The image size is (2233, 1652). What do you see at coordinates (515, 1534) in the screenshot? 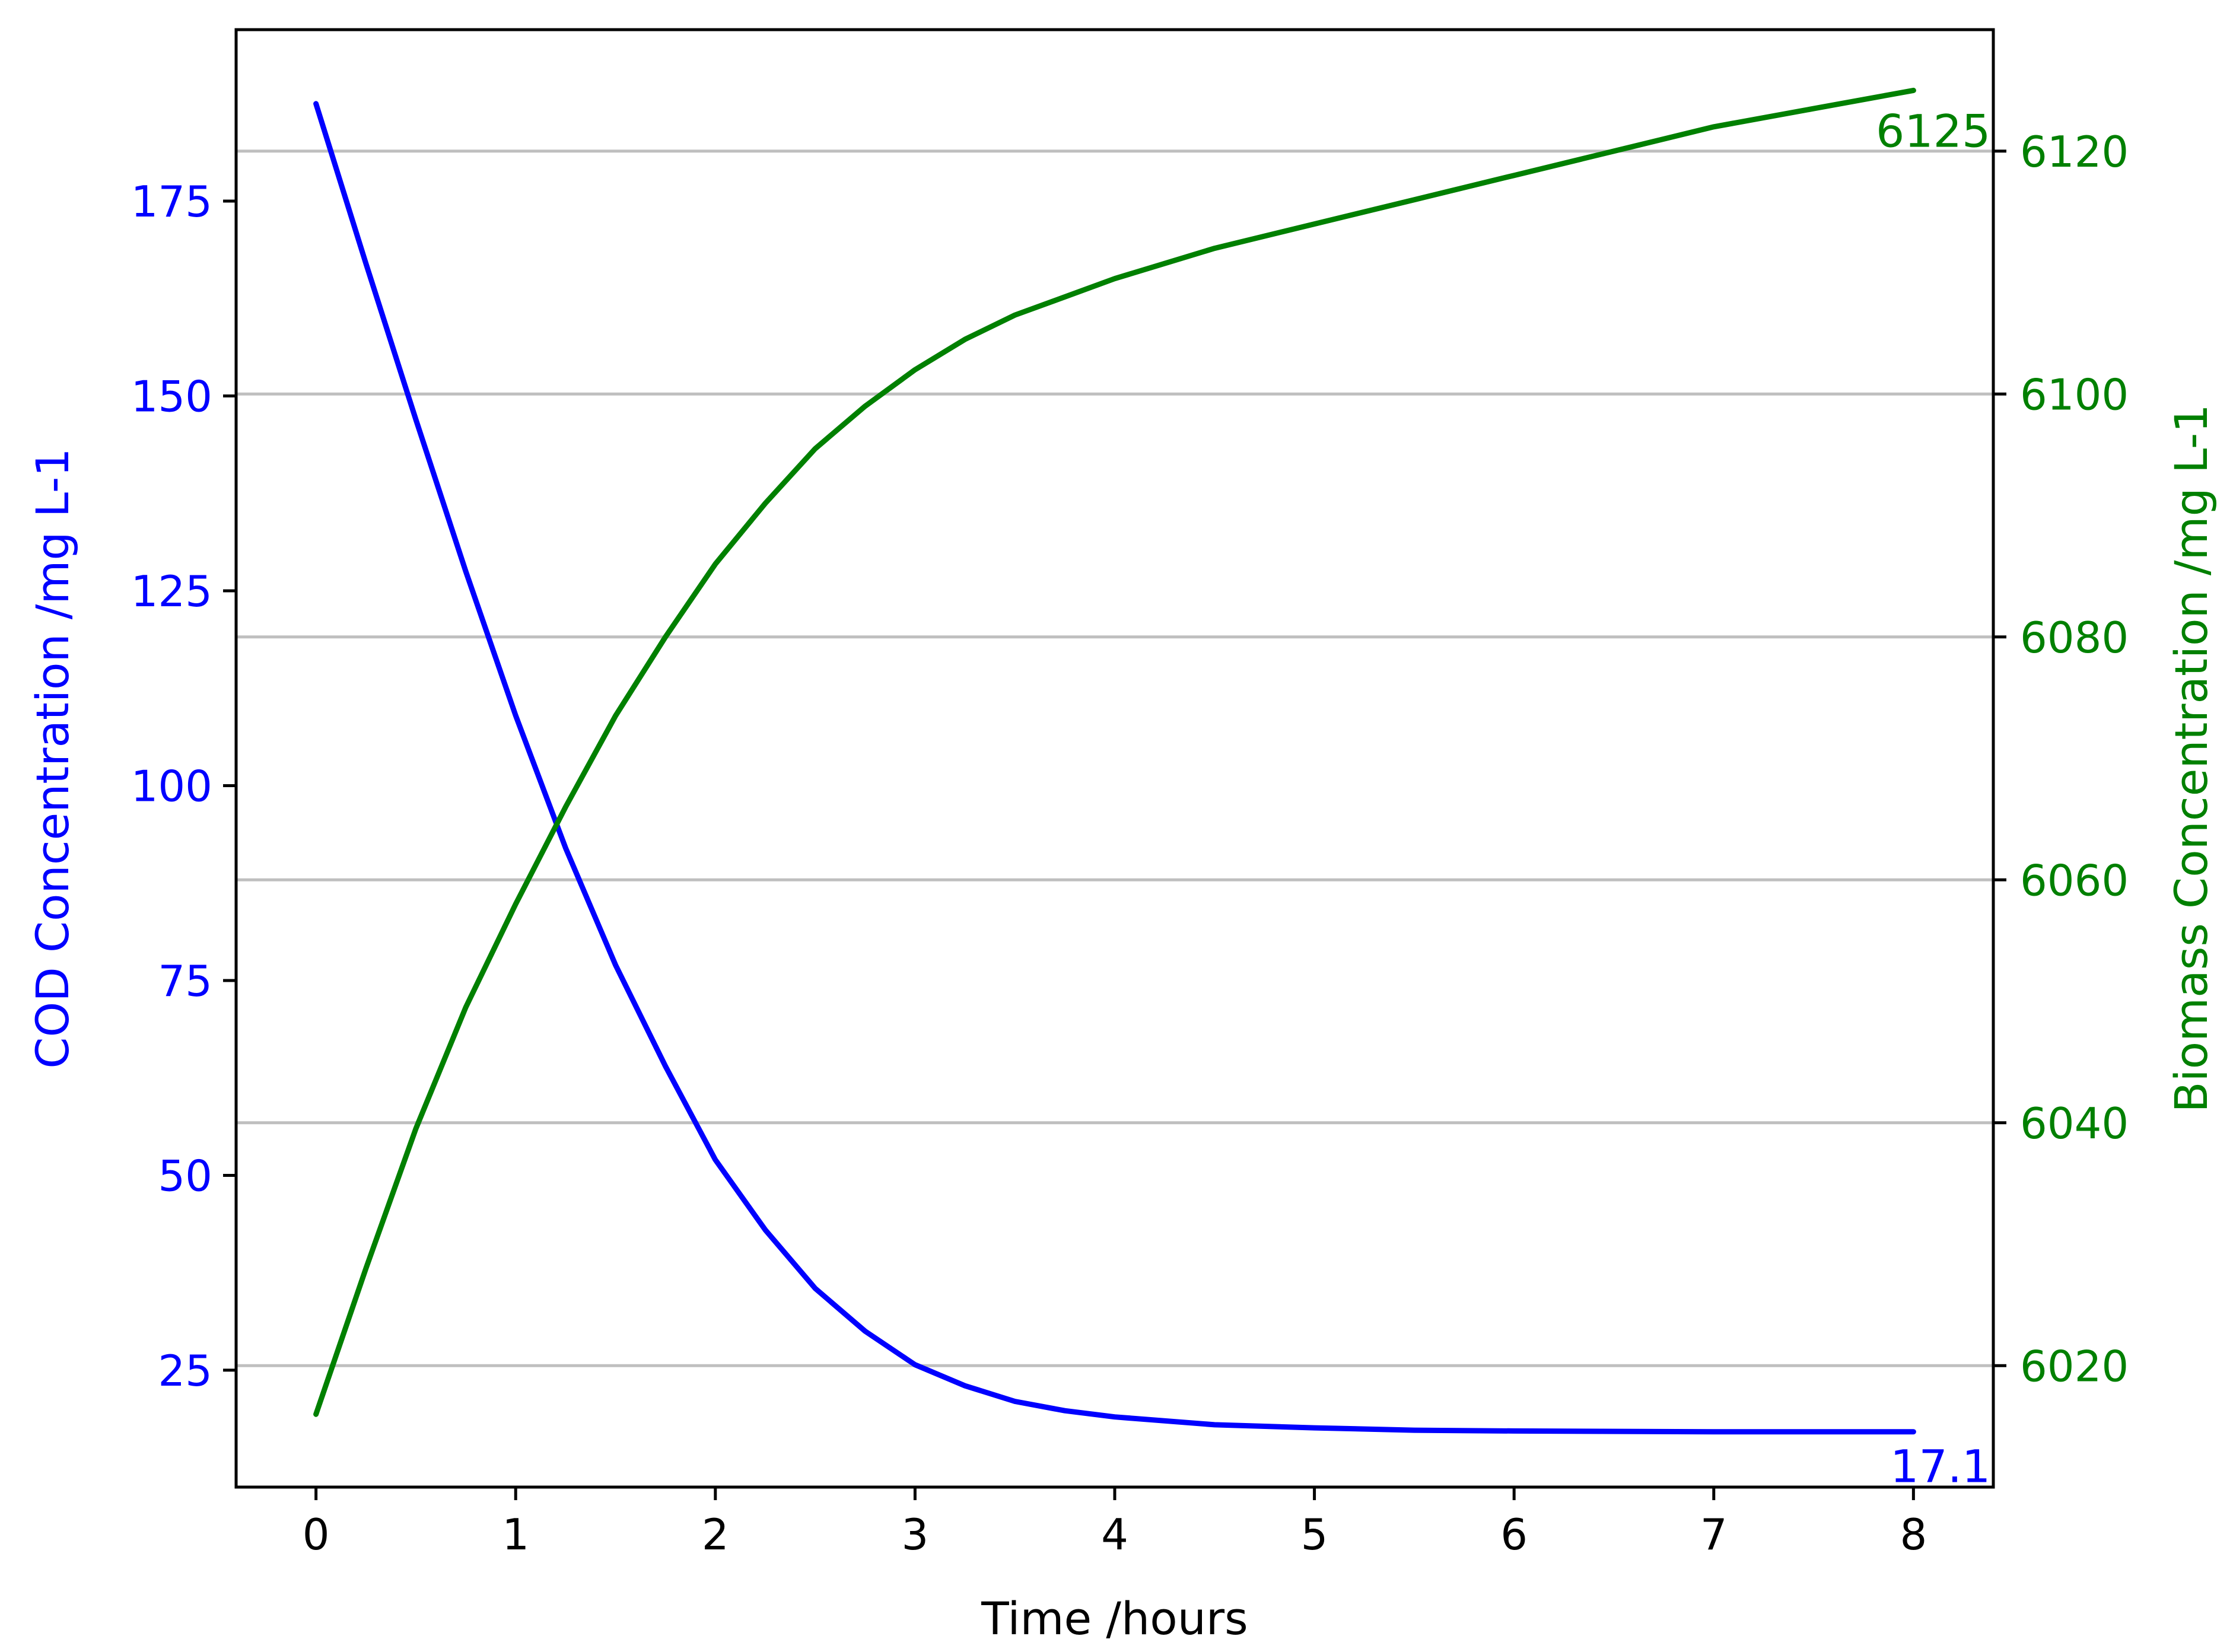
I see `x-tick-label: 1` at bounding box center [515, 1534].